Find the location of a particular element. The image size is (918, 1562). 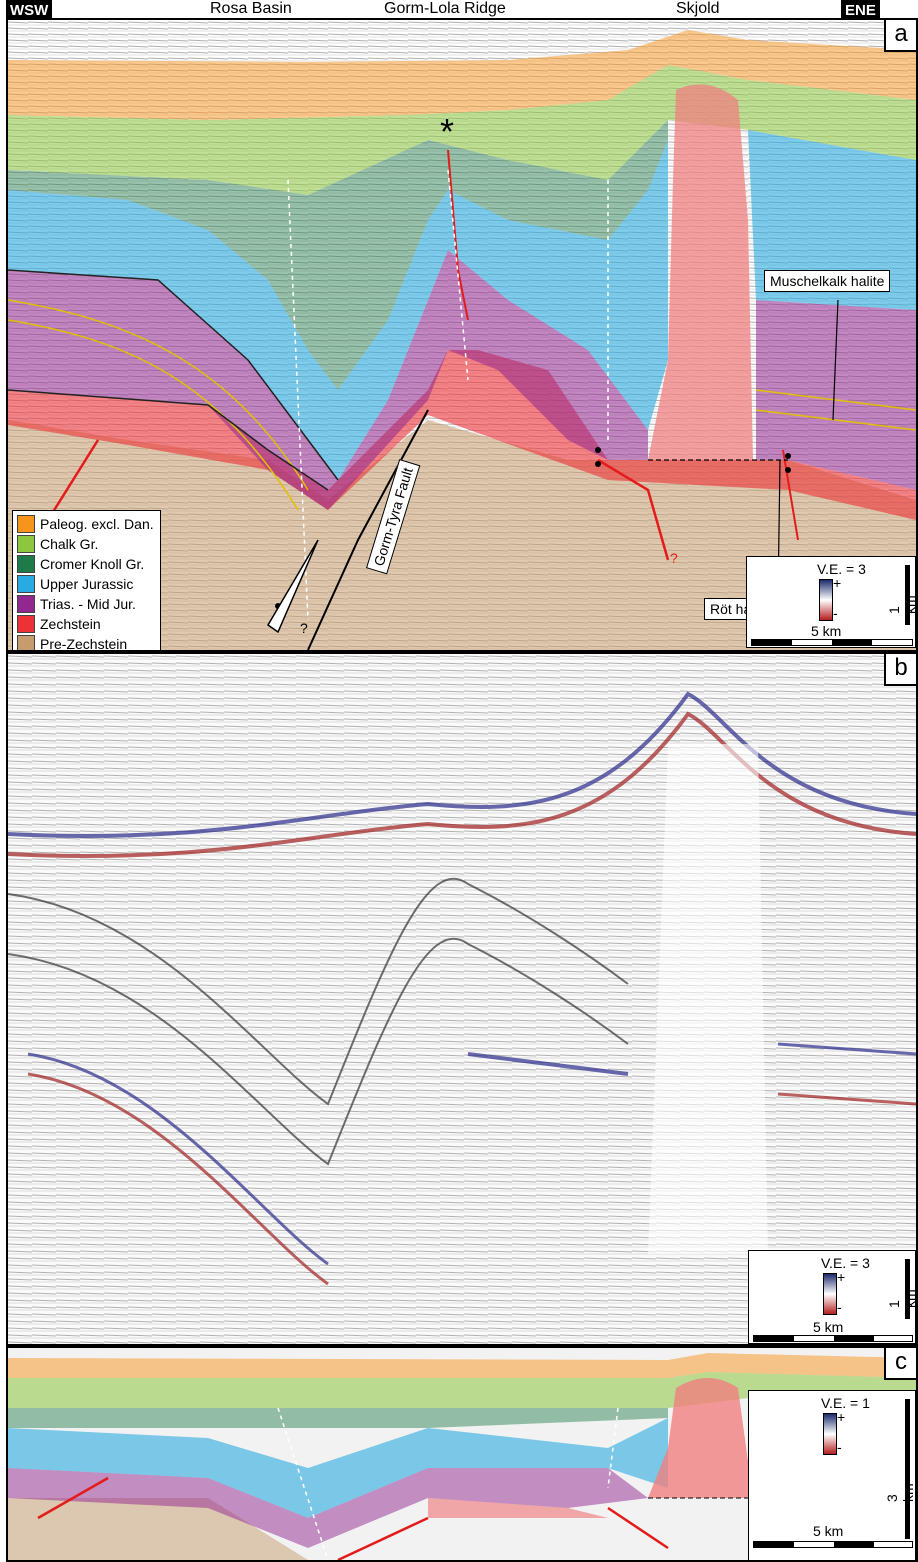

rosa-basin-label: Rosa Basin is located at coordinates (251, 8).